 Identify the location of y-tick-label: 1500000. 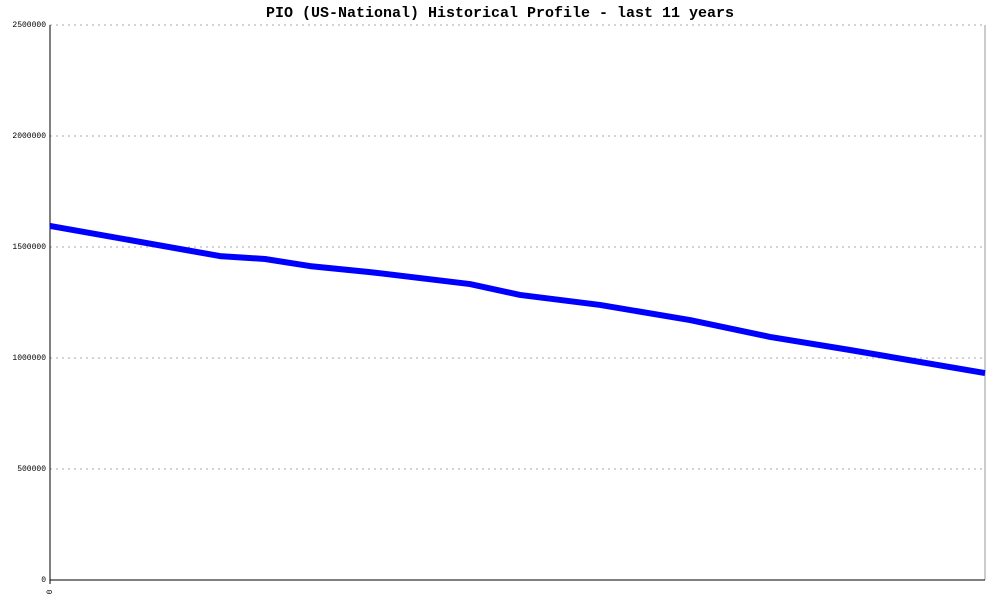
(29, 247).